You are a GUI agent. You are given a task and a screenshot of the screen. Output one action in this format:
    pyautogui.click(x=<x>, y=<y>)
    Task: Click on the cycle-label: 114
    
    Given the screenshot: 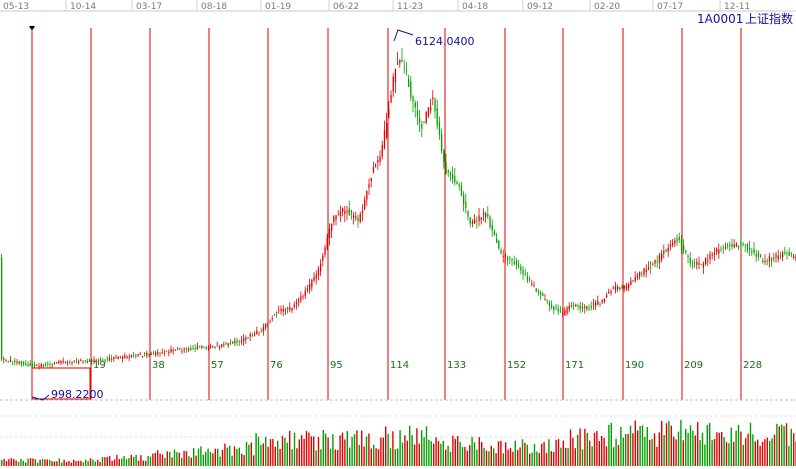 What is the action you would take?
    pyautogui.click(x=399, y=365)
    